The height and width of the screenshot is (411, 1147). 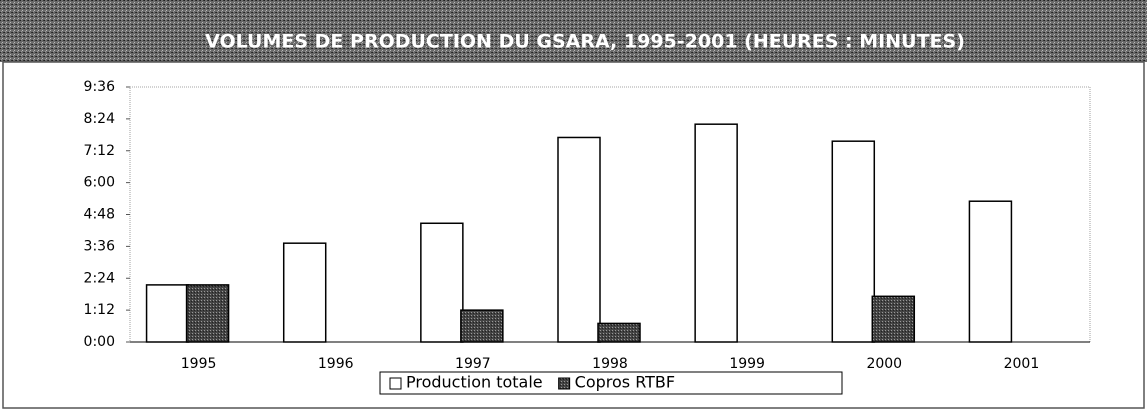 What do you see at coordinates (336, 364) in the screenshot?
I see `x-tick-label: 1996` at bounding box center [336, 364].